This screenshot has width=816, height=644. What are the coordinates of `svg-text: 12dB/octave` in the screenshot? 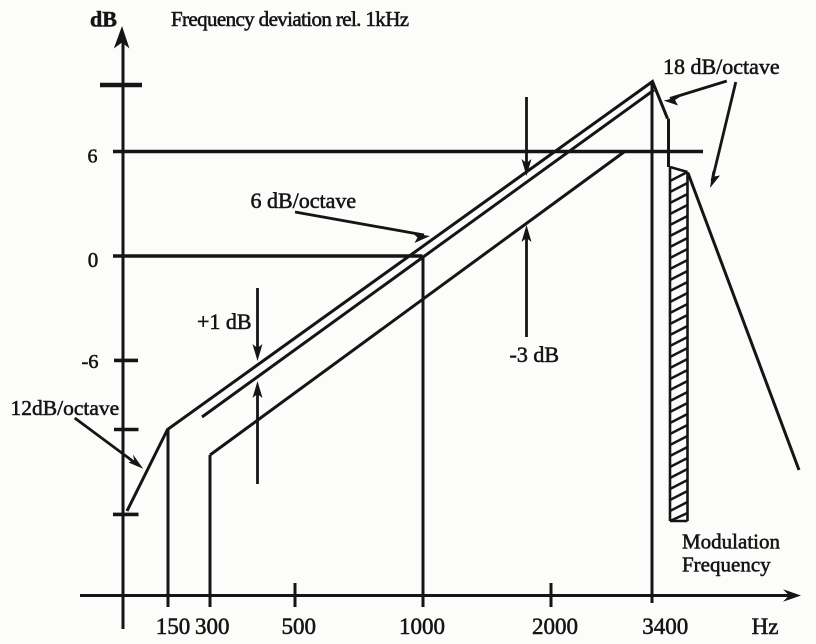 It's located at (65, 408).